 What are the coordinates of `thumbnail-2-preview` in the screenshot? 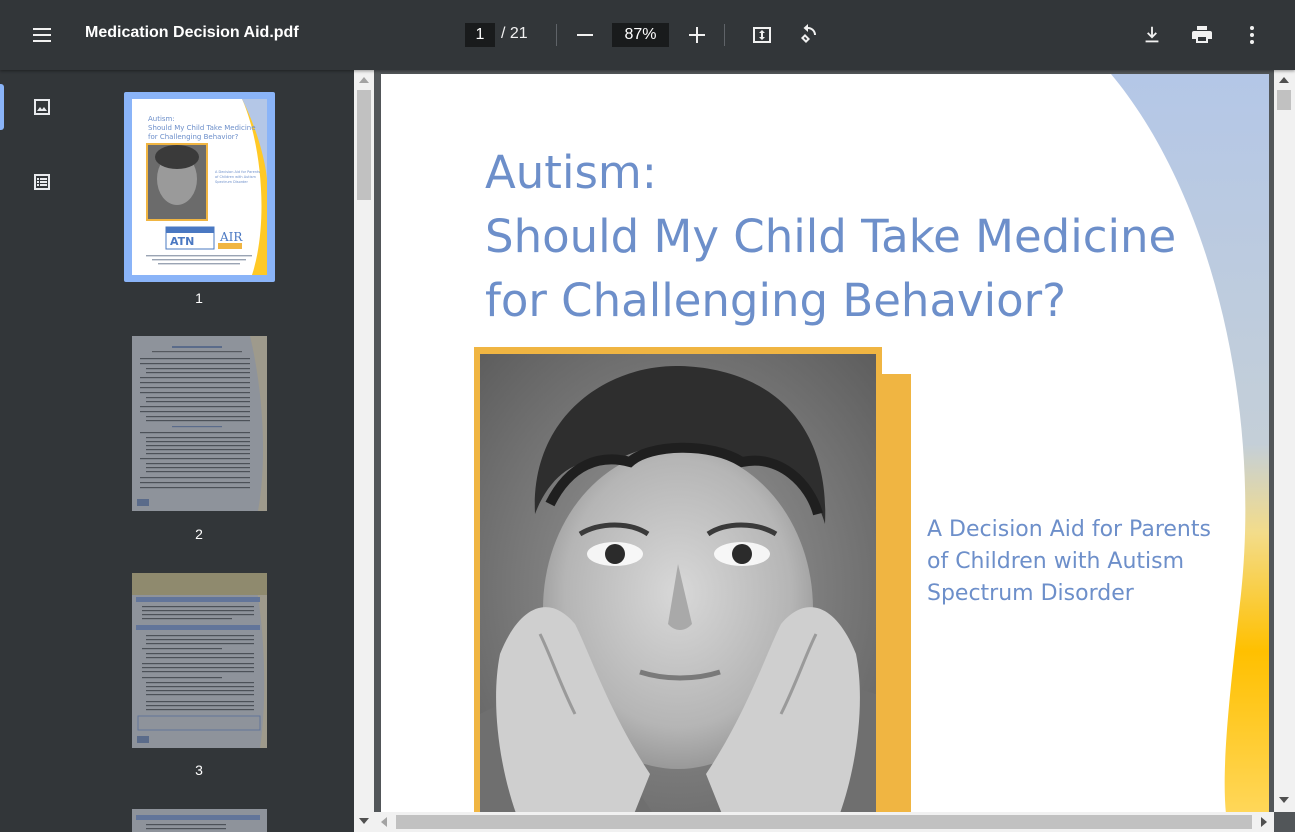 It's located at (199, 423).